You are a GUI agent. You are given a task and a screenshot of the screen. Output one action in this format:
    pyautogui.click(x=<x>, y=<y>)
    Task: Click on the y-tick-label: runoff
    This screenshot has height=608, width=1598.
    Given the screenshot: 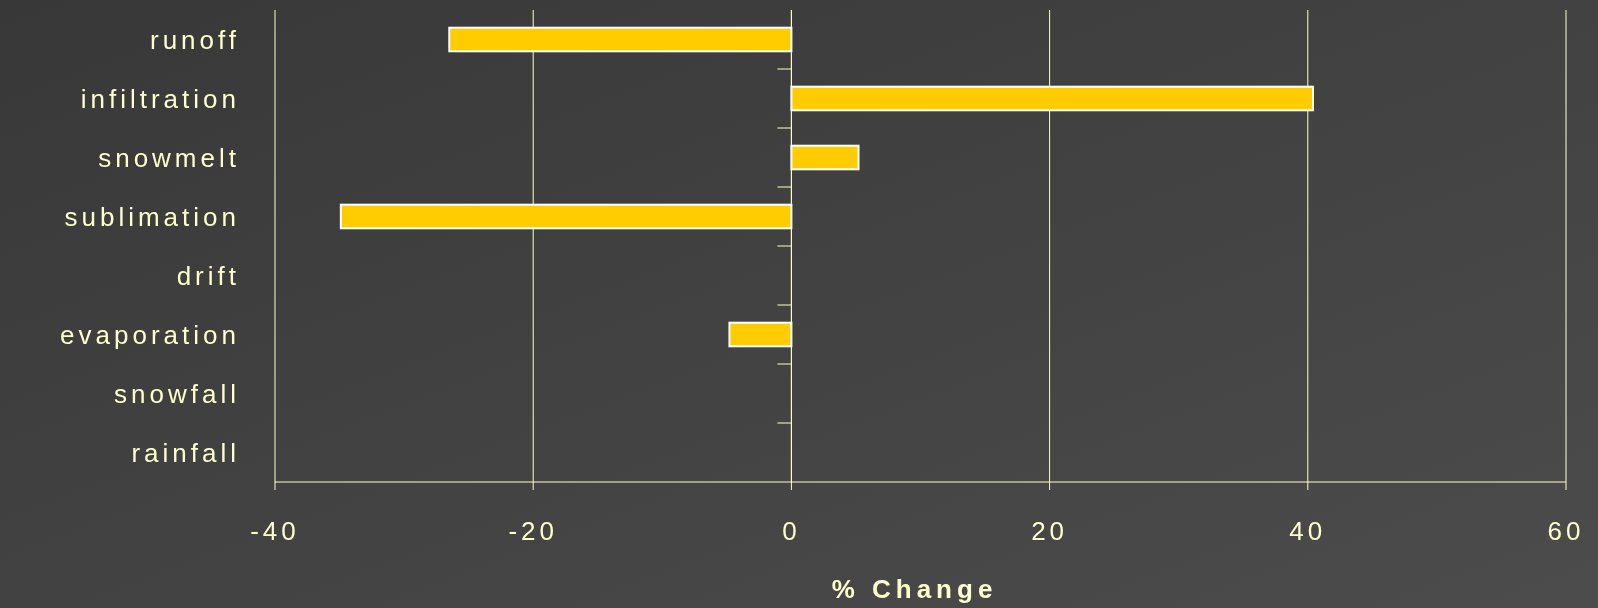 What is the action you would take?
    pyautogui.click(x=194, y=39)
    